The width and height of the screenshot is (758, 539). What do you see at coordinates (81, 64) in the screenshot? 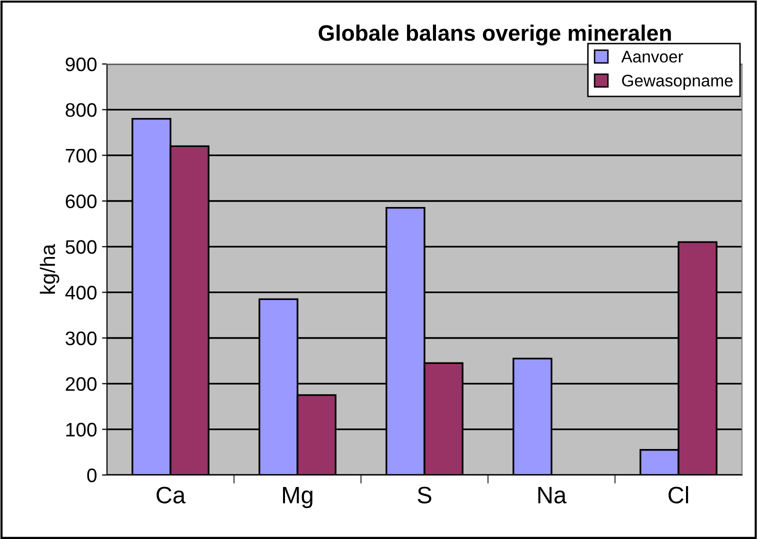
I see `y-tick-label: 900` at bounding box center [81, 64].